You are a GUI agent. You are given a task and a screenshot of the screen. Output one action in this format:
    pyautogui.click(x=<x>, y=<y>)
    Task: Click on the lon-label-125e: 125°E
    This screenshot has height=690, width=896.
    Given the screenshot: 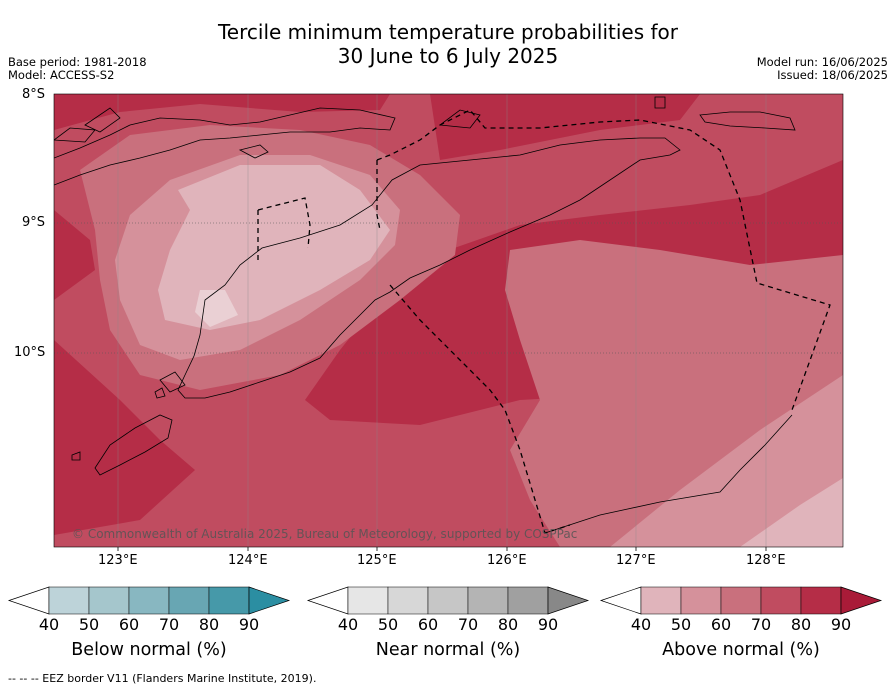 What is the action you would take?
    pyautogui.click(x=377, y=560)
    